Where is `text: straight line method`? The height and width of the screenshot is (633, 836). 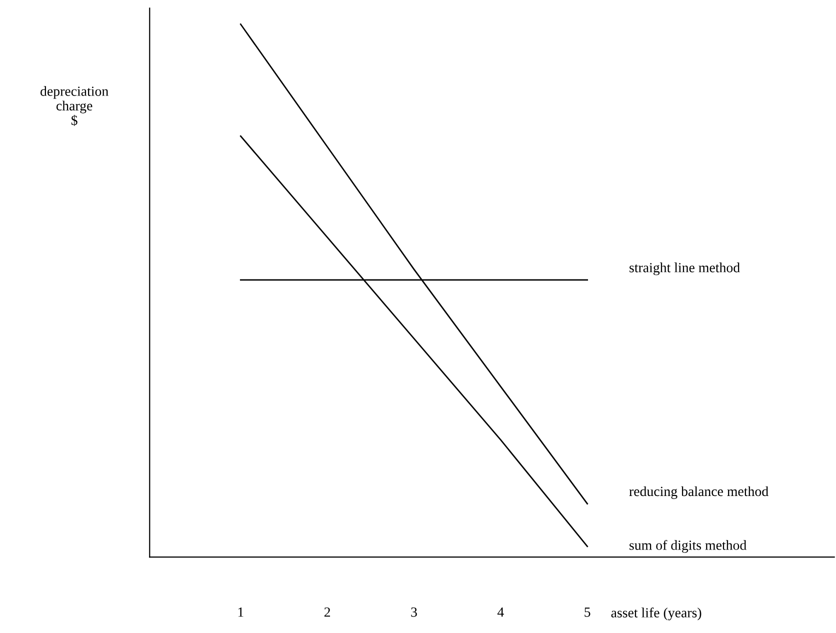
text: straight line method is located at coordinates (685, 269).